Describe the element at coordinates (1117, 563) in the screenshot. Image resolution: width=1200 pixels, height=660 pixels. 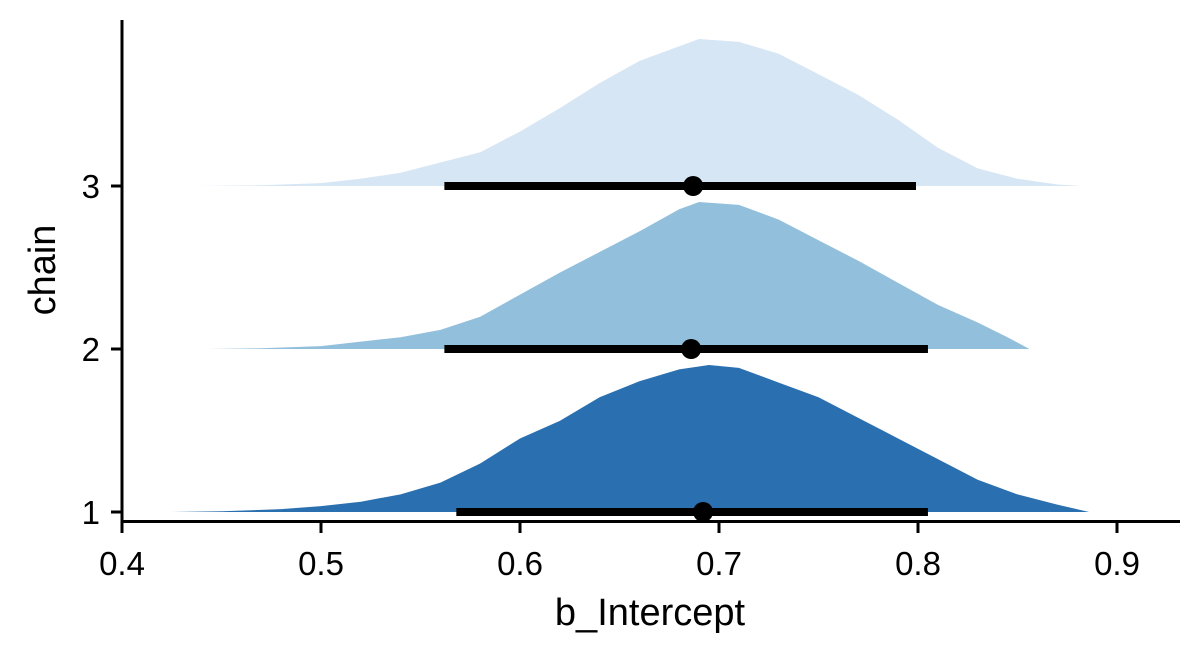
I see `x-tick-label: 0.9` at that location.